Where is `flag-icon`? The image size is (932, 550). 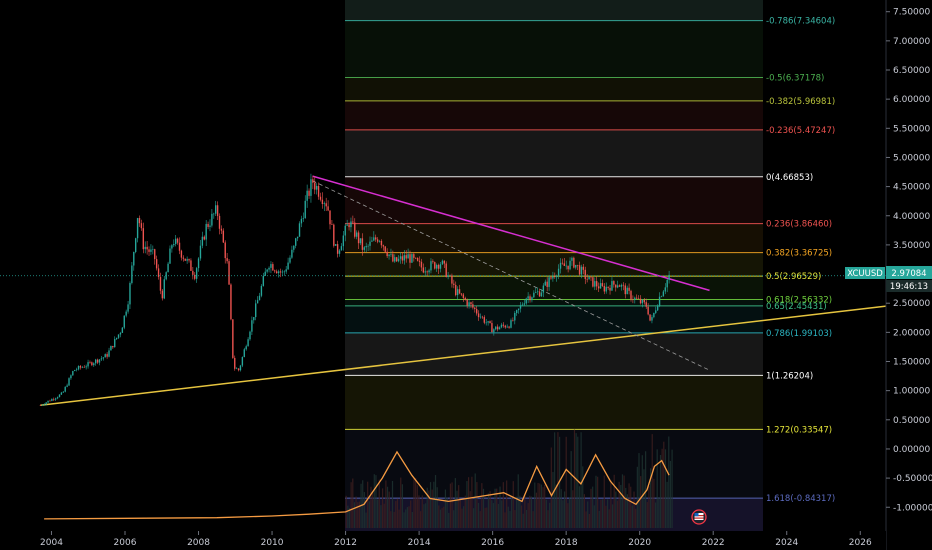
flag-icon is located at coordinates (699, 517).